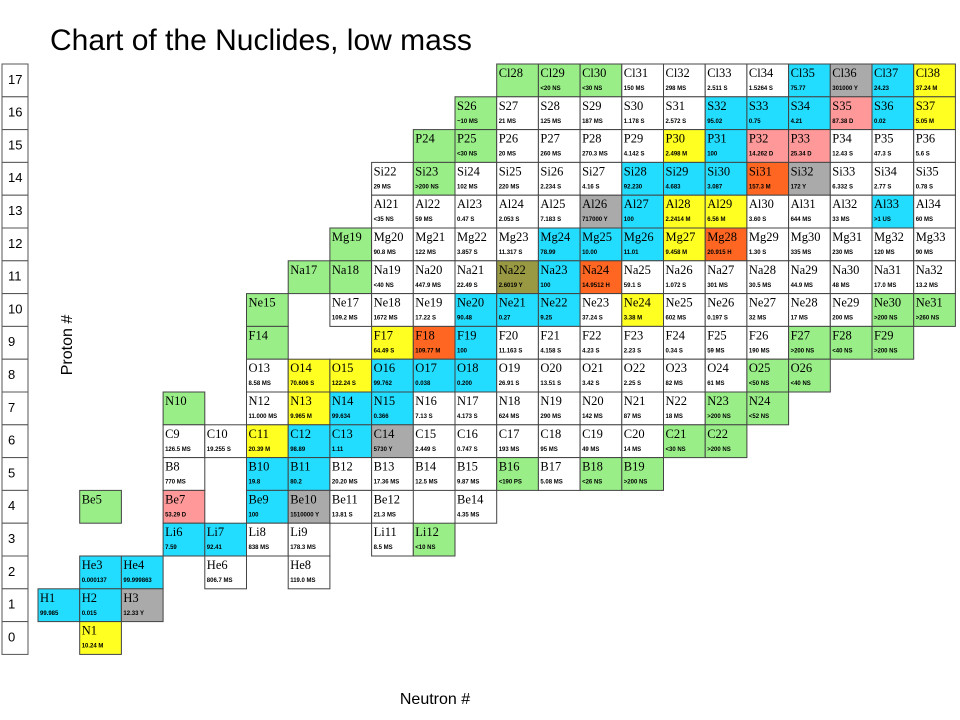 The image size is (960, 720). I want to click on nuclide-name: Ne21, so click(512, 303).